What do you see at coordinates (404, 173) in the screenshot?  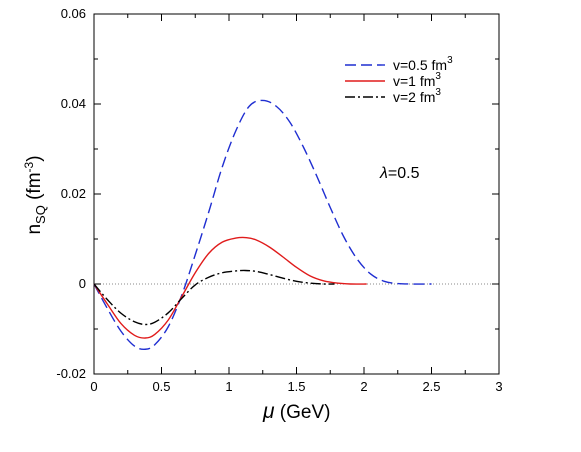 I see `lambda-value: =0.5` at bounding box center [404, 173].